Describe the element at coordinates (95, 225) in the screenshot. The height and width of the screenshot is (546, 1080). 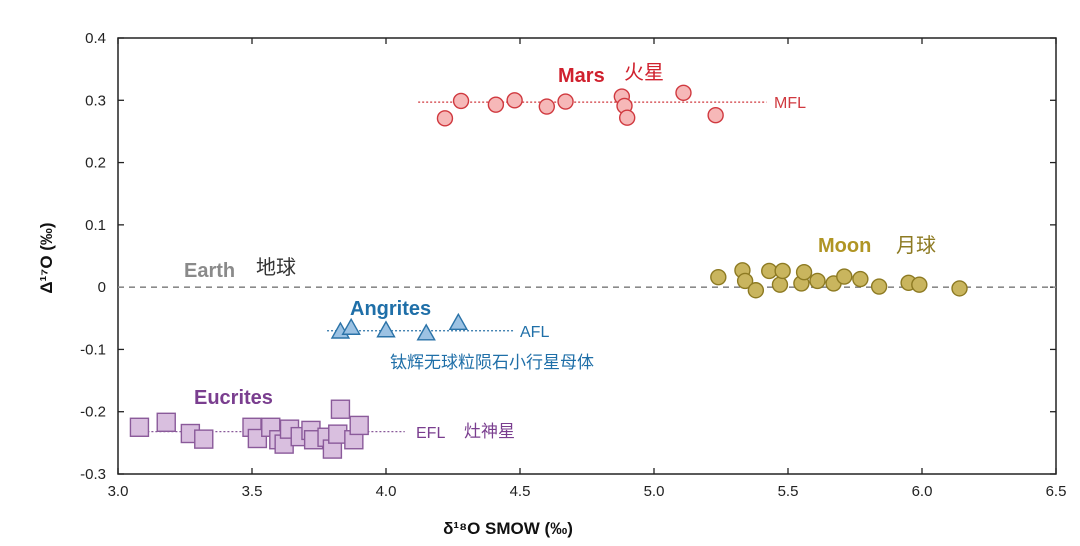
I see `y-tick-label: 0.1` at that location.